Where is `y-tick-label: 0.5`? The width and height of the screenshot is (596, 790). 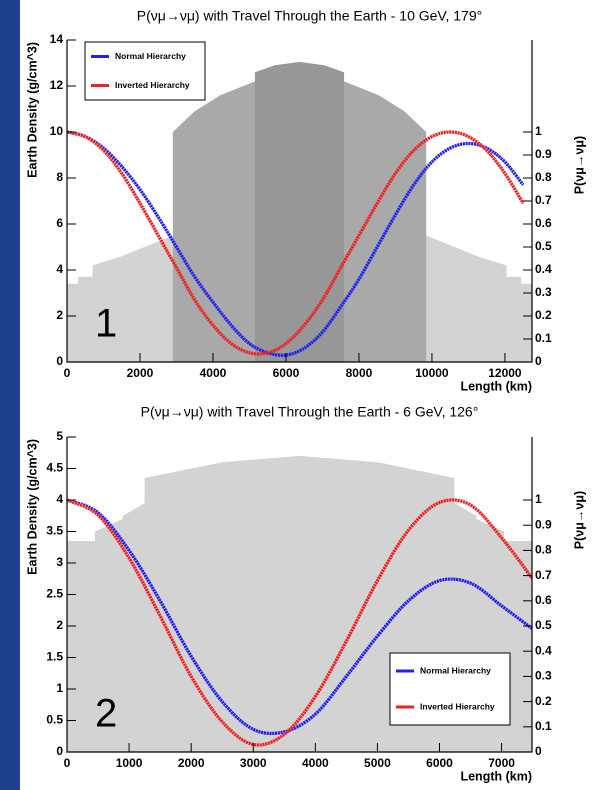
y-tick-label: 0.5 is located at coordinates (54, 720).